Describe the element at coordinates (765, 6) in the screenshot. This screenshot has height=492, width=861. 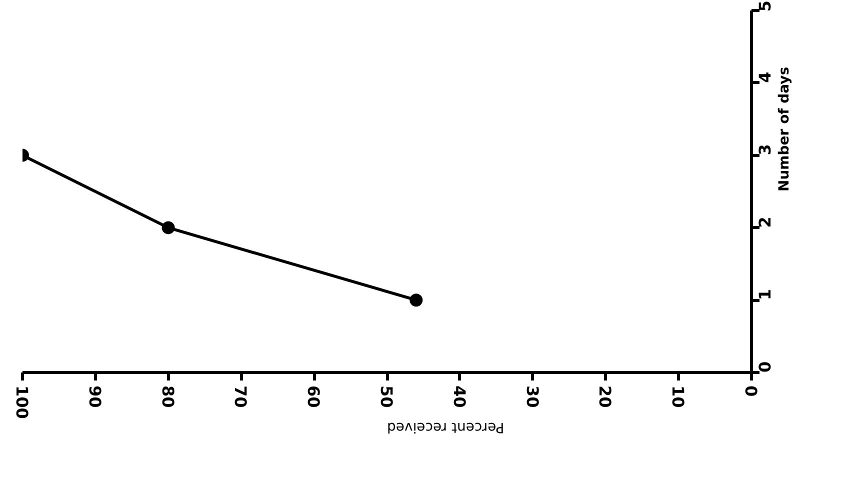
I see `y-tick-label: 5` at that location.